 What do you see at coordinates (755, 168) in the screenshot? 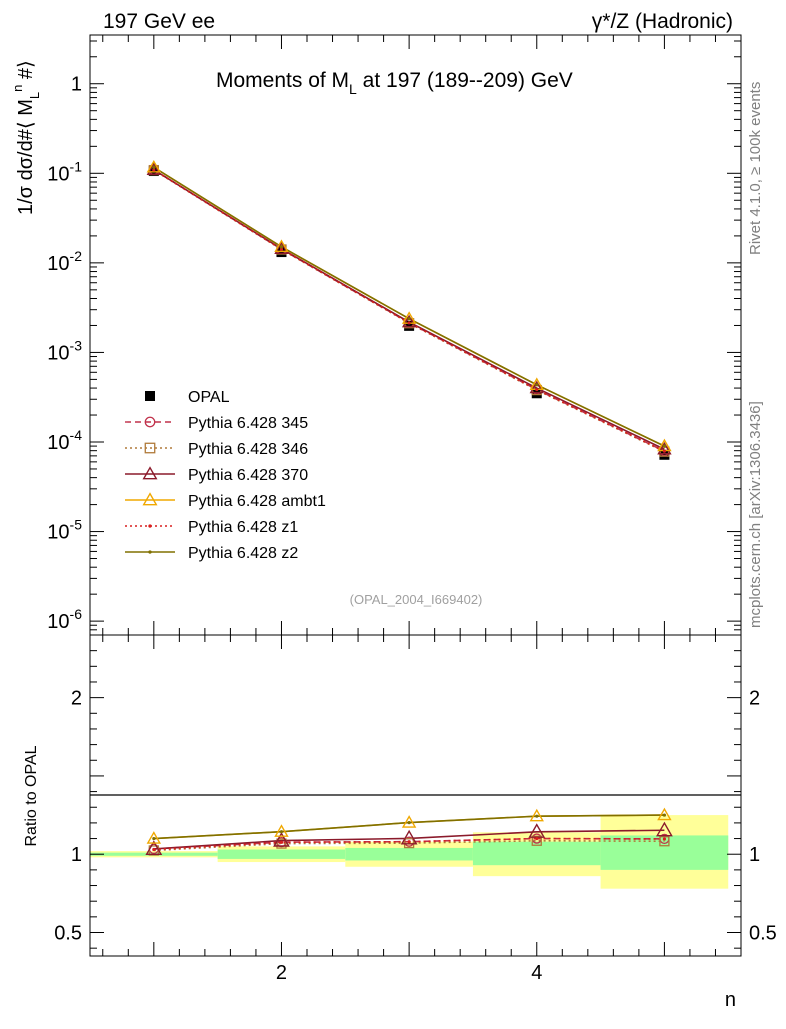
I see `rivet-label: Rivet 4.1.0, ≥ 100k events` at bounding box center [755, 168].